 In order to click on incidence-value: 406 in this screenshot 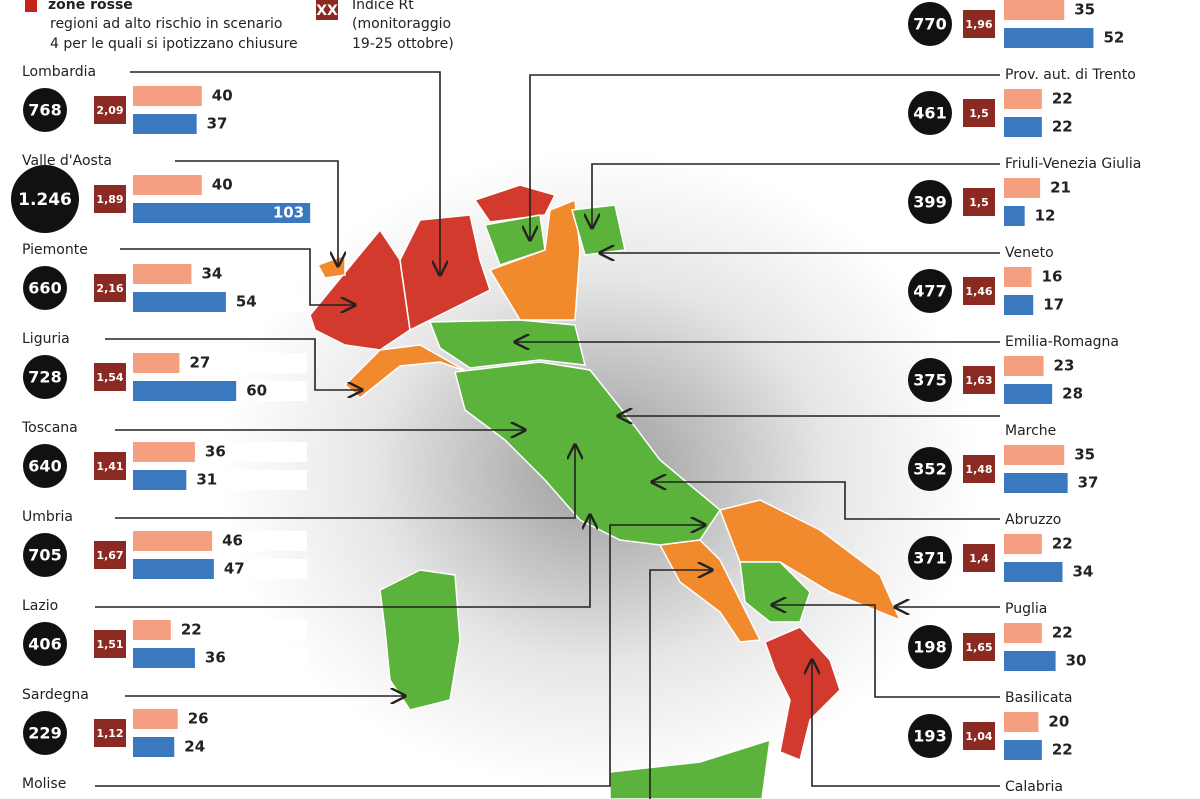, I will do `click(44, 644)`.